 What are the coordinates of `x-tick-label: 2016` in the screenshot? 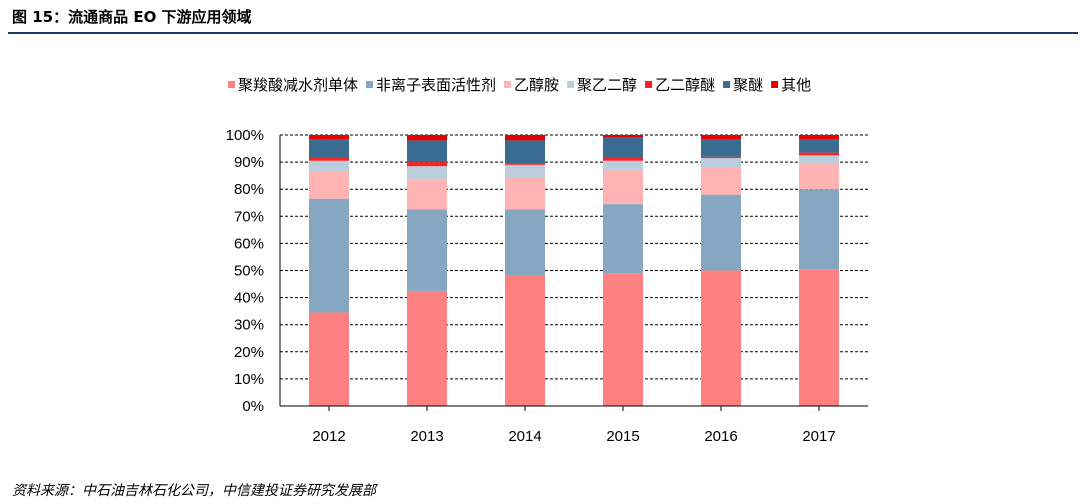 It's located at (720, 436).